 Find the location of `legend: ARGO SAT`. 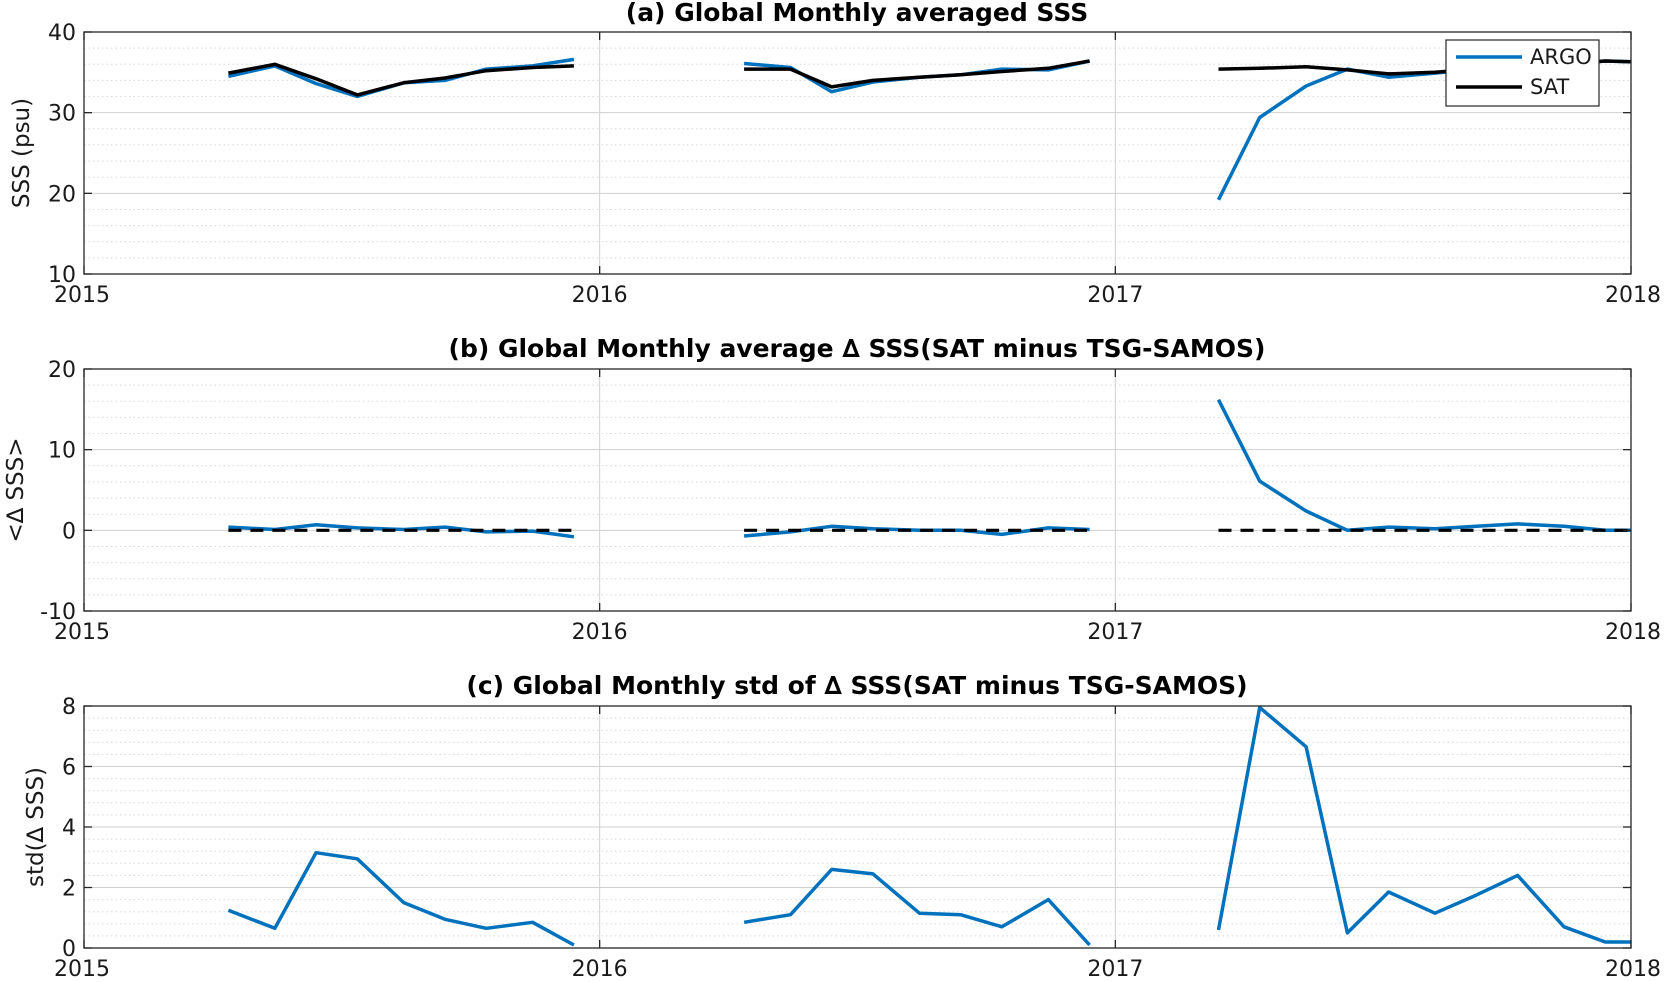

legend: ARGO SAT is located at coordinates (1522, 73).